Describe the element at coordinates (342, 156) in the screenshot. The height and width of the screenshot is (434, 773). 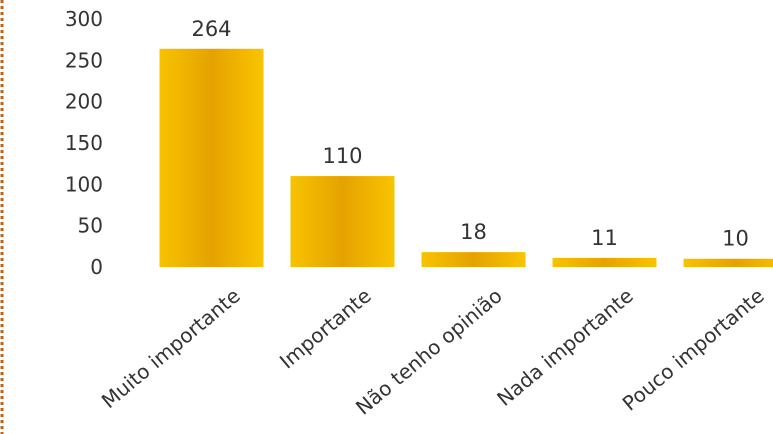
I see `data-label: 110` at that location.